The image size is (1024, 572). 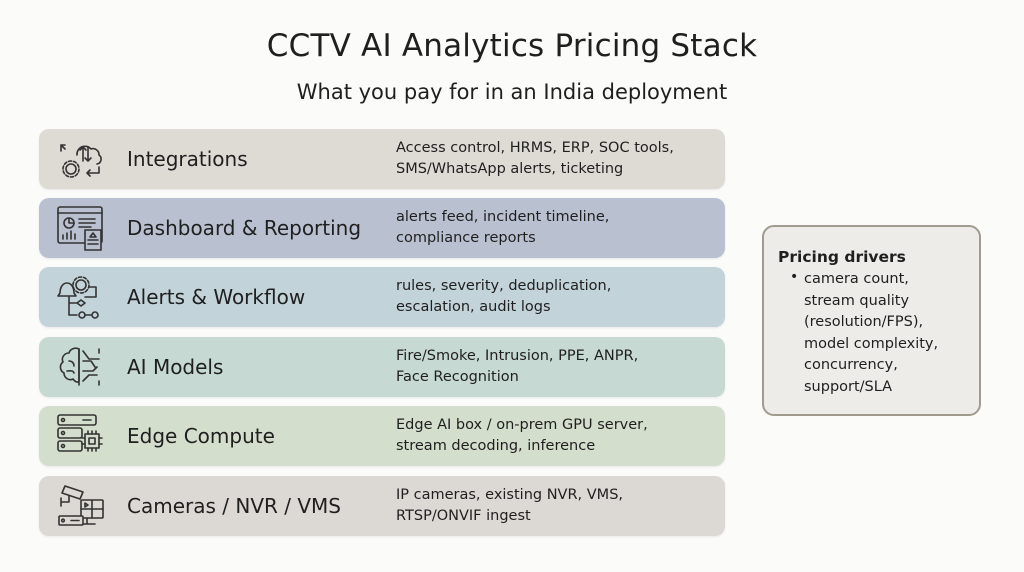 What do you see at coordinates (512, 46) in the screenshot?
I see `diagram-title: CCTV AI Analytics Pricing Stack` at bounding box center [512, 46].